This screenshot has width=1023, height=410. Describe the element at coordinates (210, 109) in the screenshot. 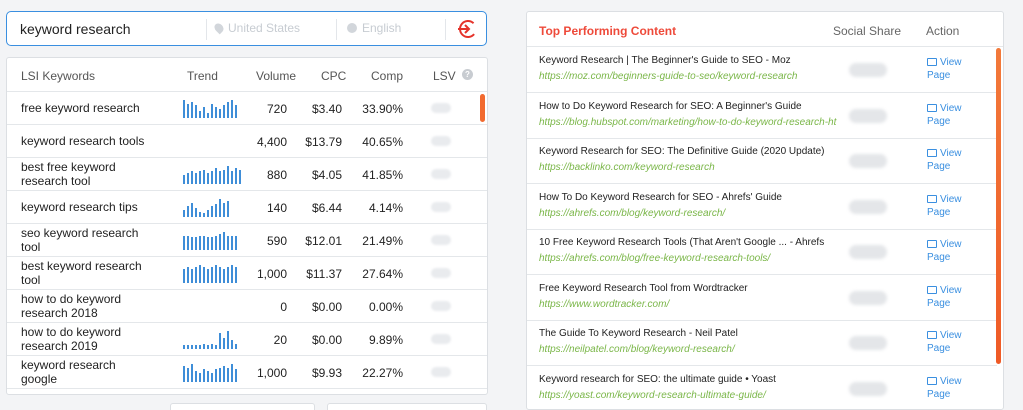

I see `trend-sparkline` at that location.